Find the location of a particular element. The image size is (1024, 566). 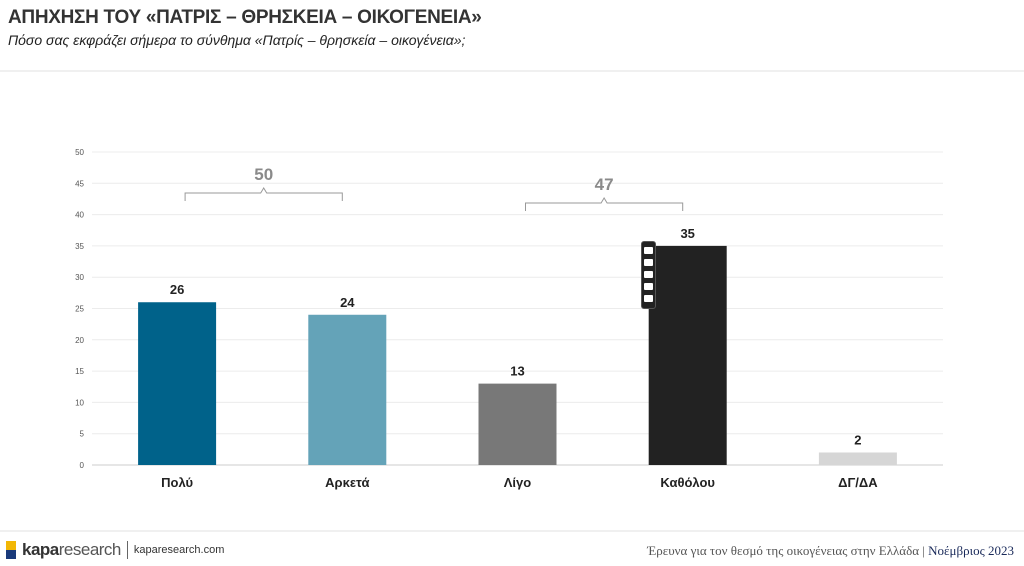

video-icon is located at coordinates (648, 274).